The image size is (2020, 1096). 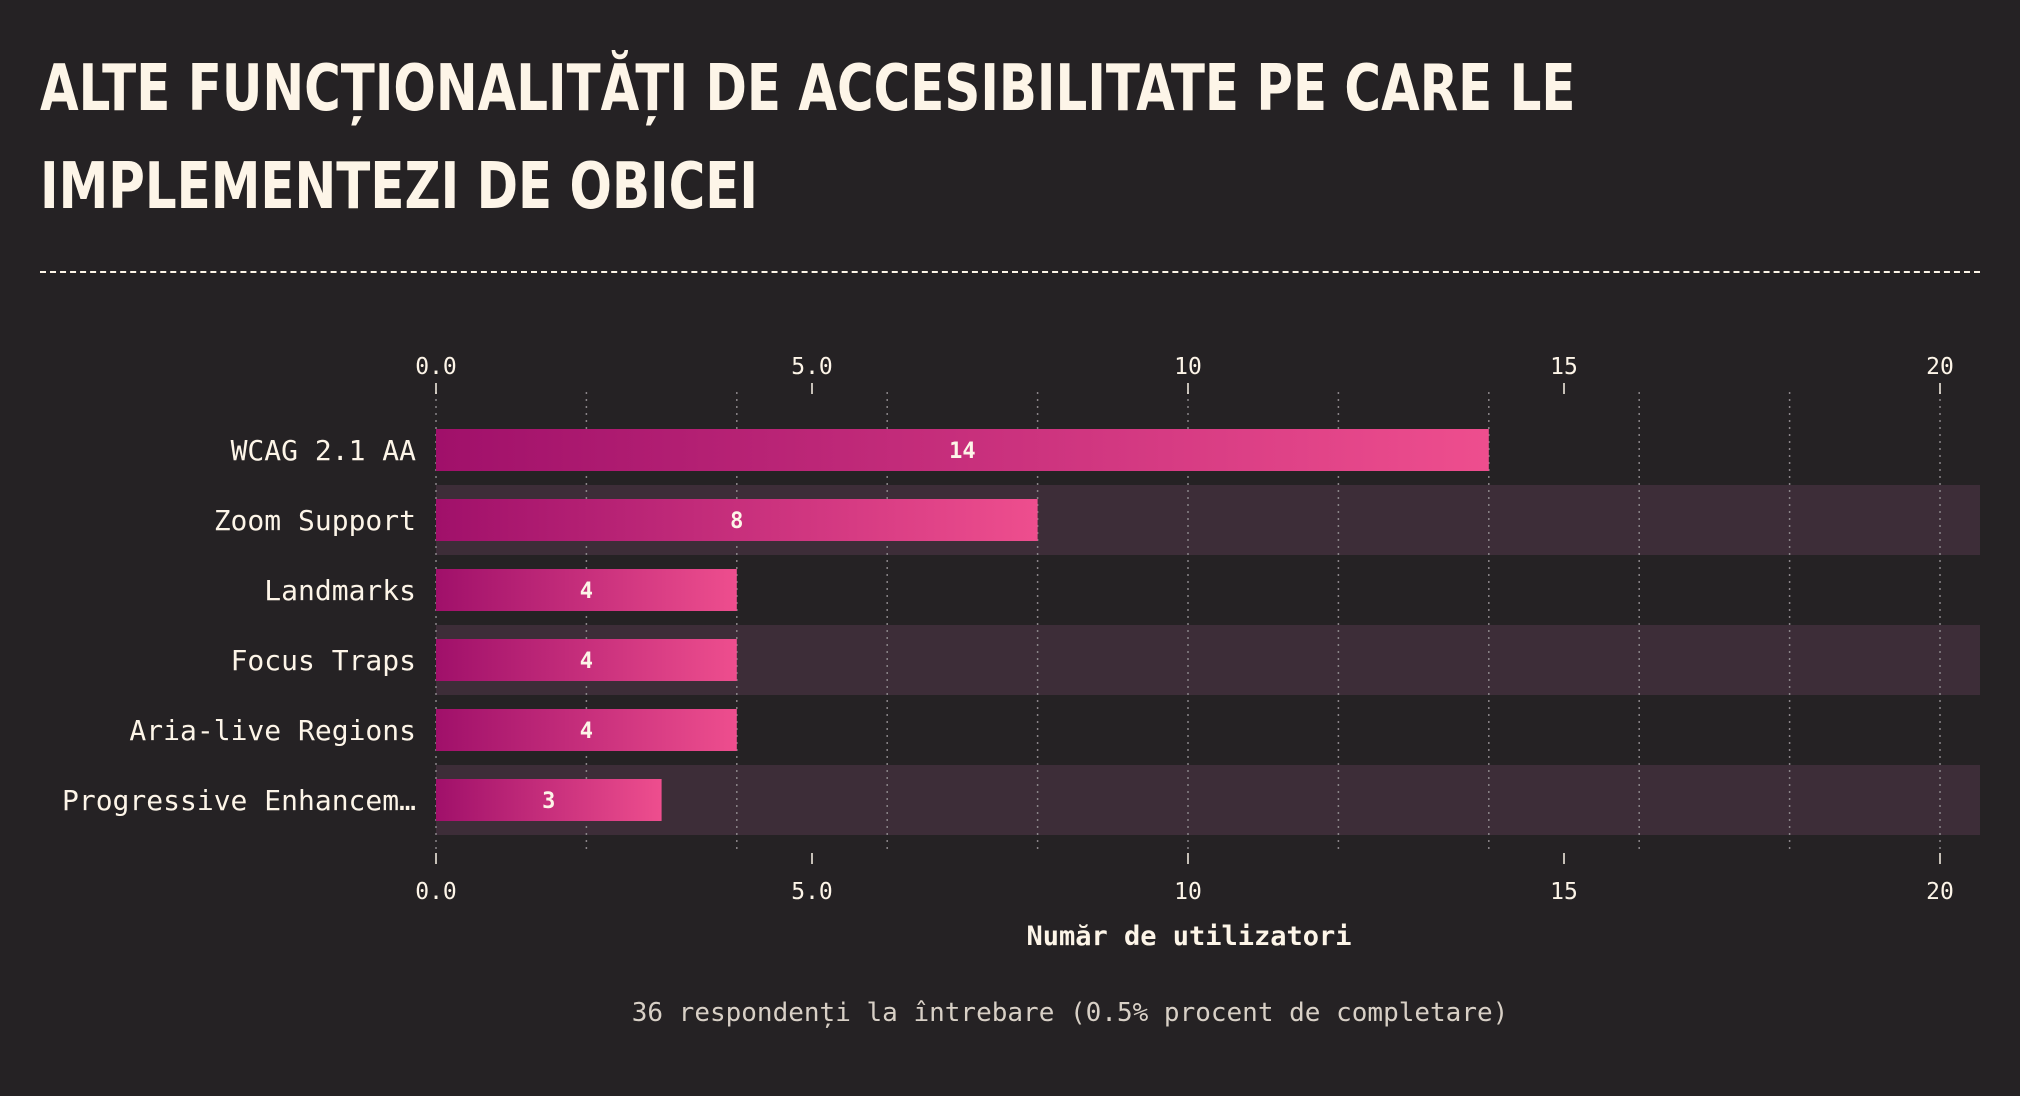 What do you see at coordinates (323, 660) in the screenshot?
I see `category-label: Focus Traps` at bounding box center [323, 660].